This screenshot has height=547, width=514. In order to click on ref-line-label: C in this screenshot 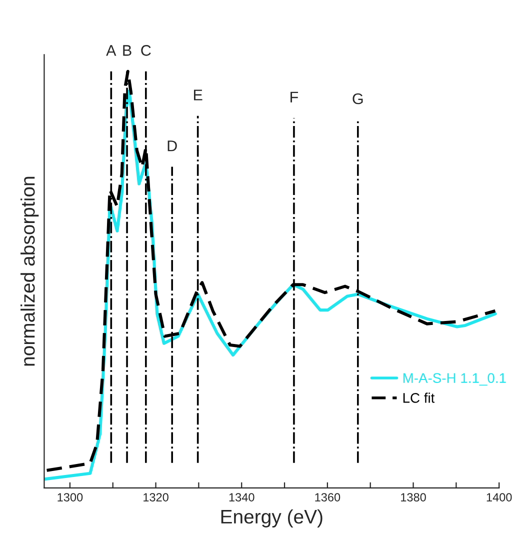, I will do `click(146, 50)`.